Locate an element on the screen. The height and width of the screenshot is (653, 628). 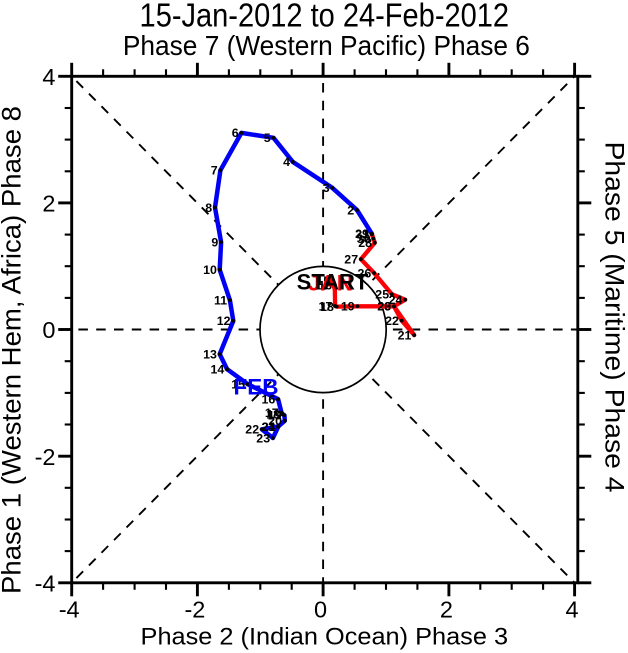
svg-text: 5 is located at coordinates (267, 138).